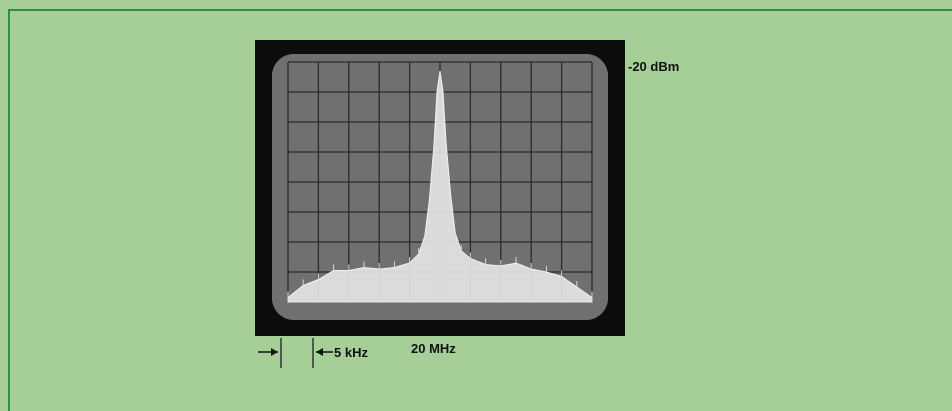  Describe the element at coordinates (274, 352) in the screenshot. I see `left-arrow-head` at that location.